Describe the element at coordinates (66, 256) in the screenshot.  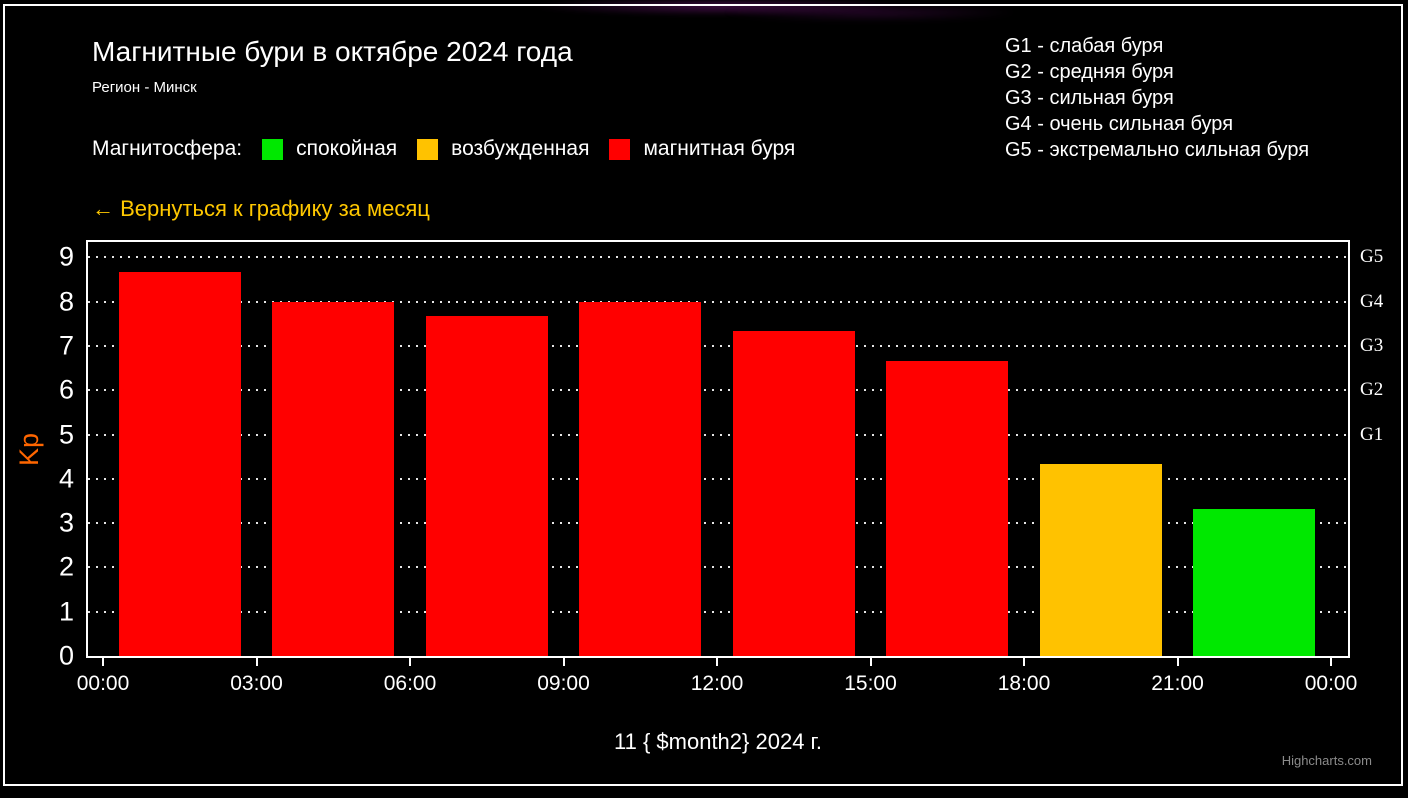
I see `y-axis-tick-label: 9` at that location.